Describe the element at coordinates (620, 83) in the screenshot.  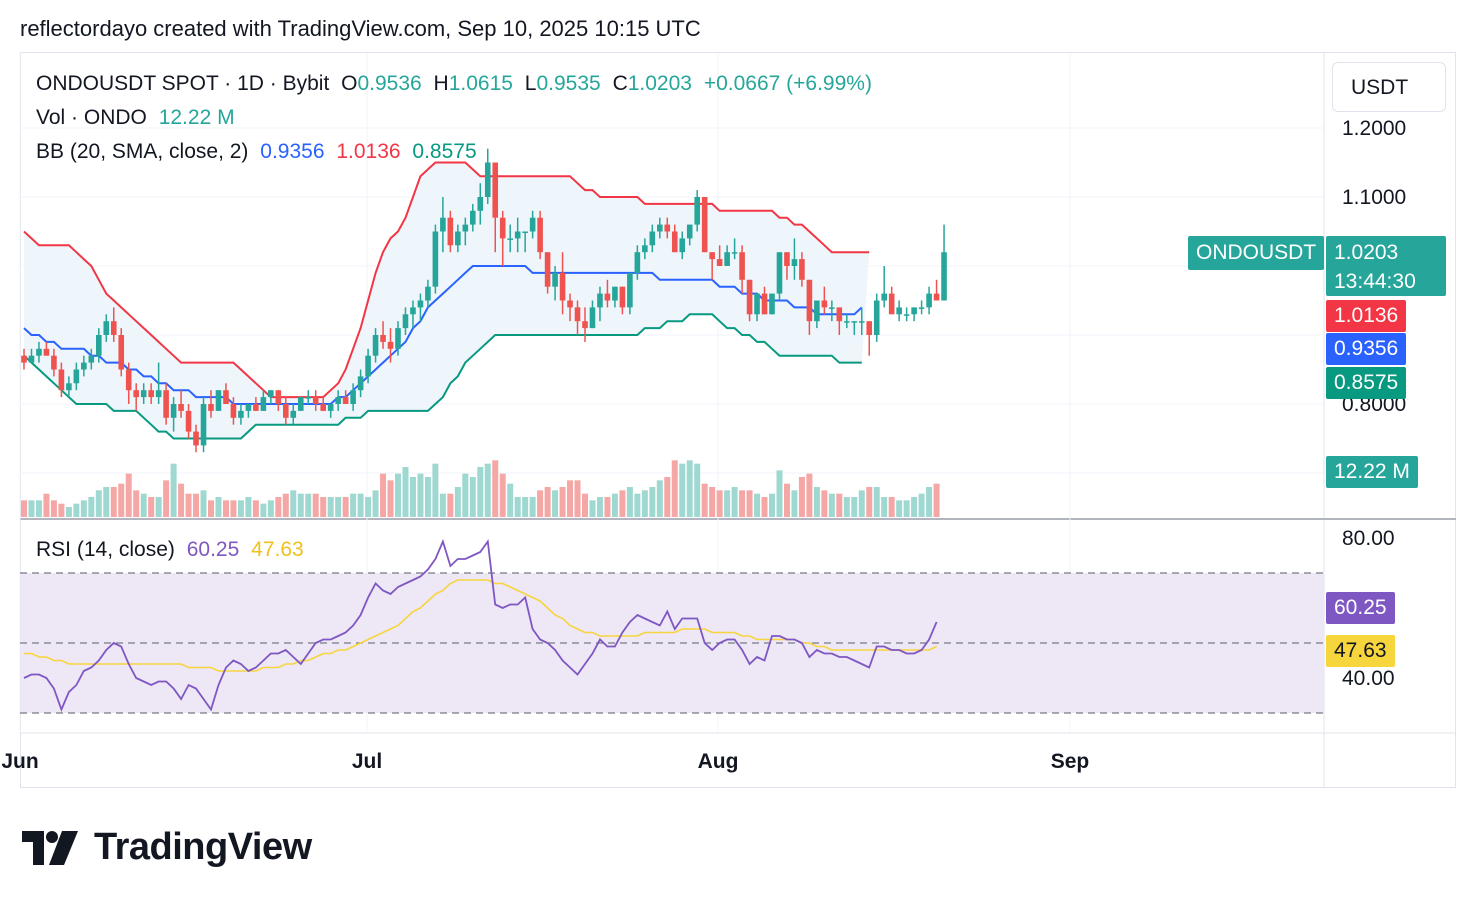
I see `close-label: C` at that location.